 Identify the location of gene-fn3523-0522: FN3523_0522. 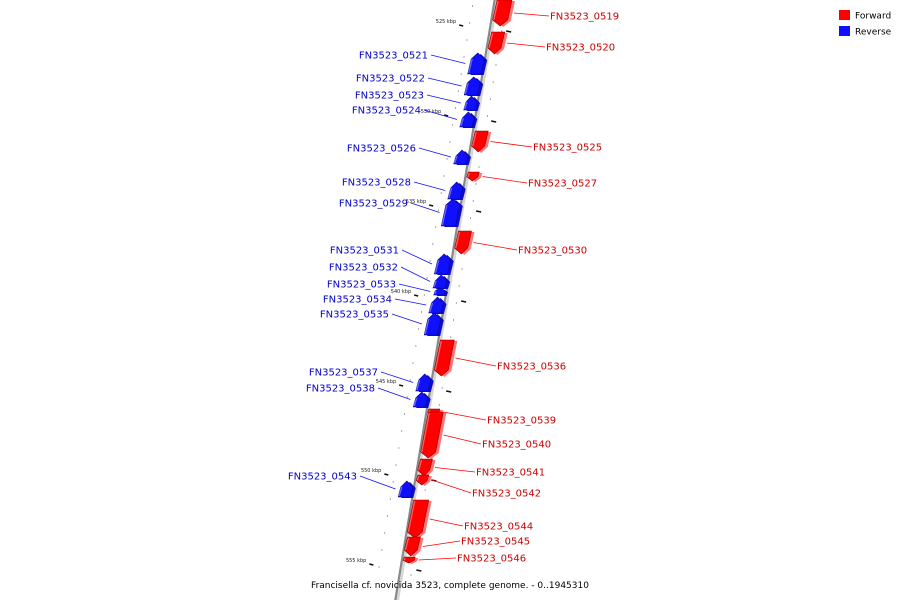
(420, 85).